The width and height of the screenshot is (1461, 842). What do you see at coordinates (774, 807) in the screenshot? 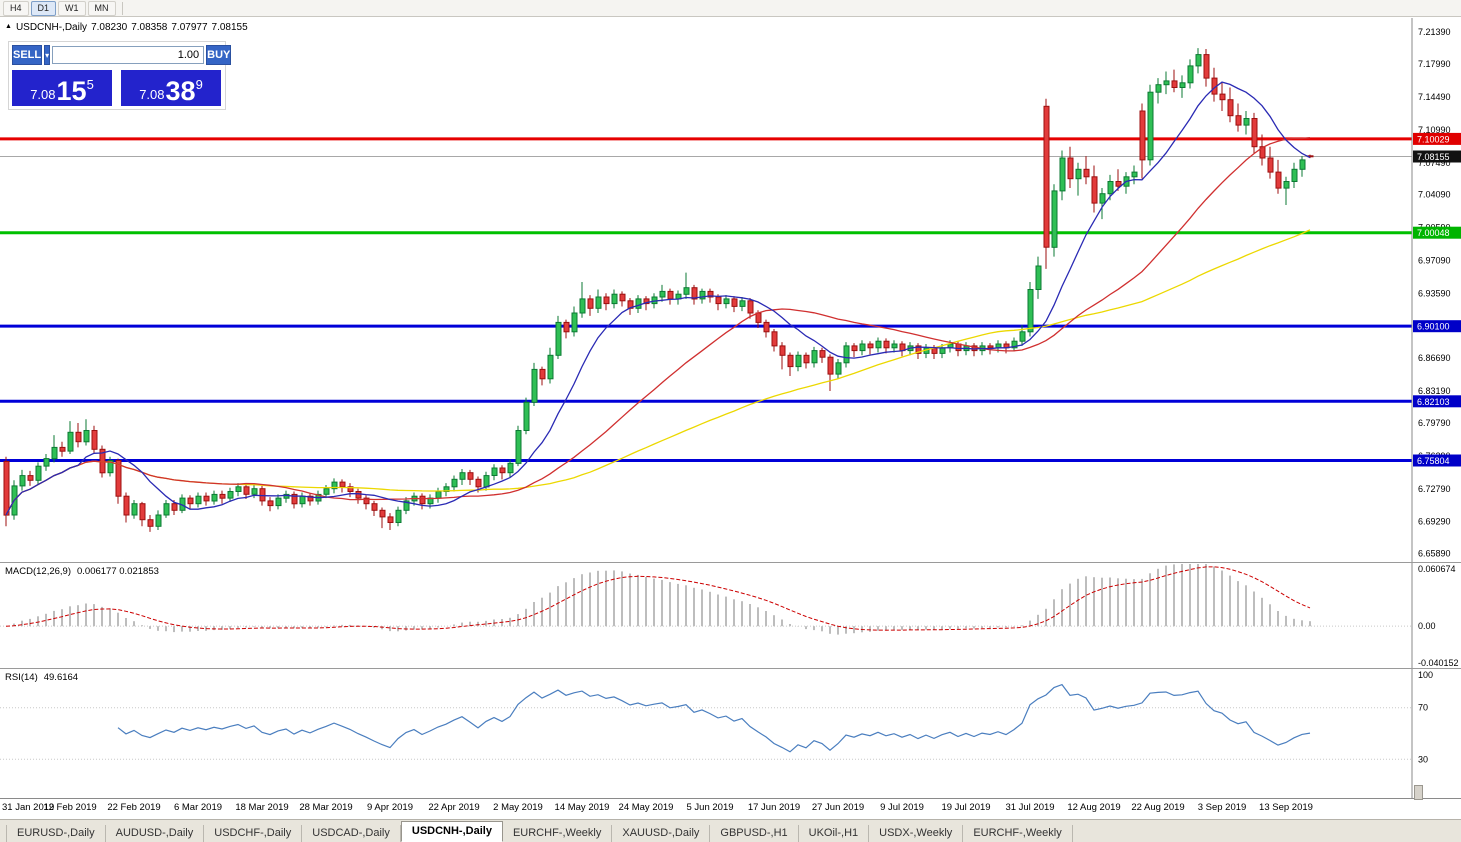
I see `date-label: 17 Jun 2019` at bounding box center [774, 807].